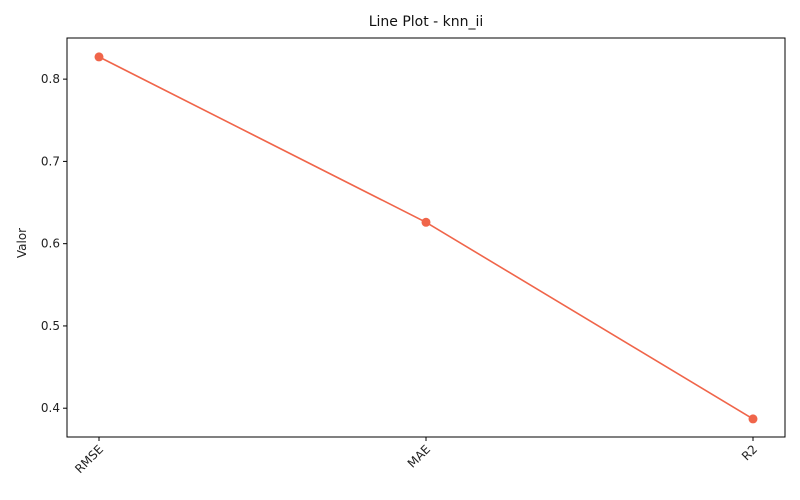 This screenshot has height=500, width=800. Describe the element at coordinates (22, 243) in the screenshot. I see `y-axis-title: Valor` at that location.